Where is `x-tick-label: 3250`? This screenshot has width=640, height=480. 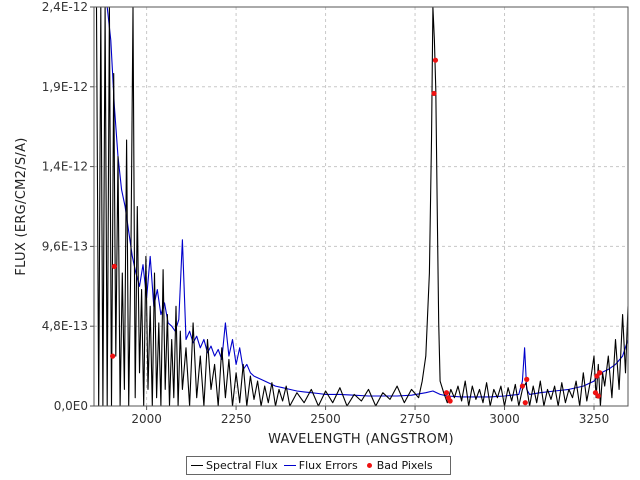 x-tick-label: 3250 is located at coordinates (594, 419).